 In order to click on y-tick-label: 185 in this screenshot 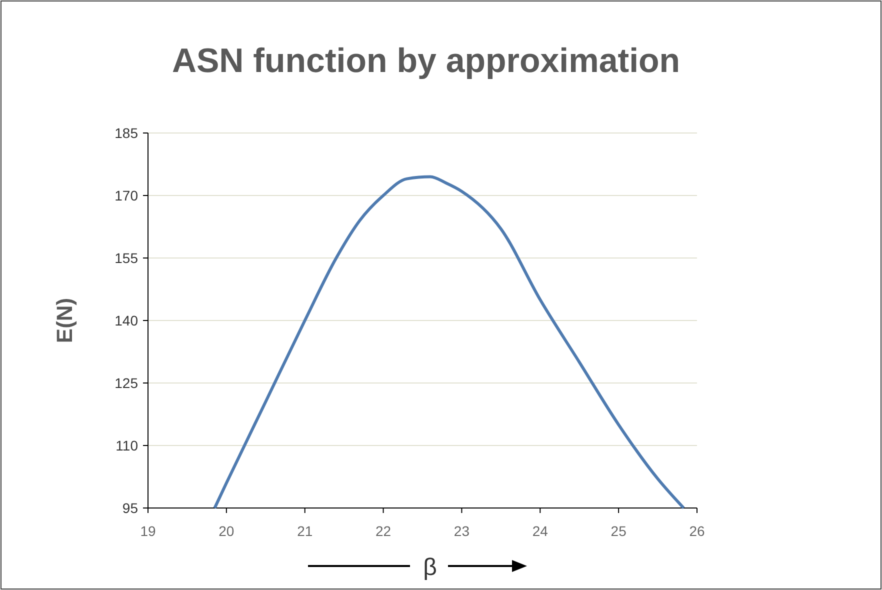, I will do `click(126, 132)`.